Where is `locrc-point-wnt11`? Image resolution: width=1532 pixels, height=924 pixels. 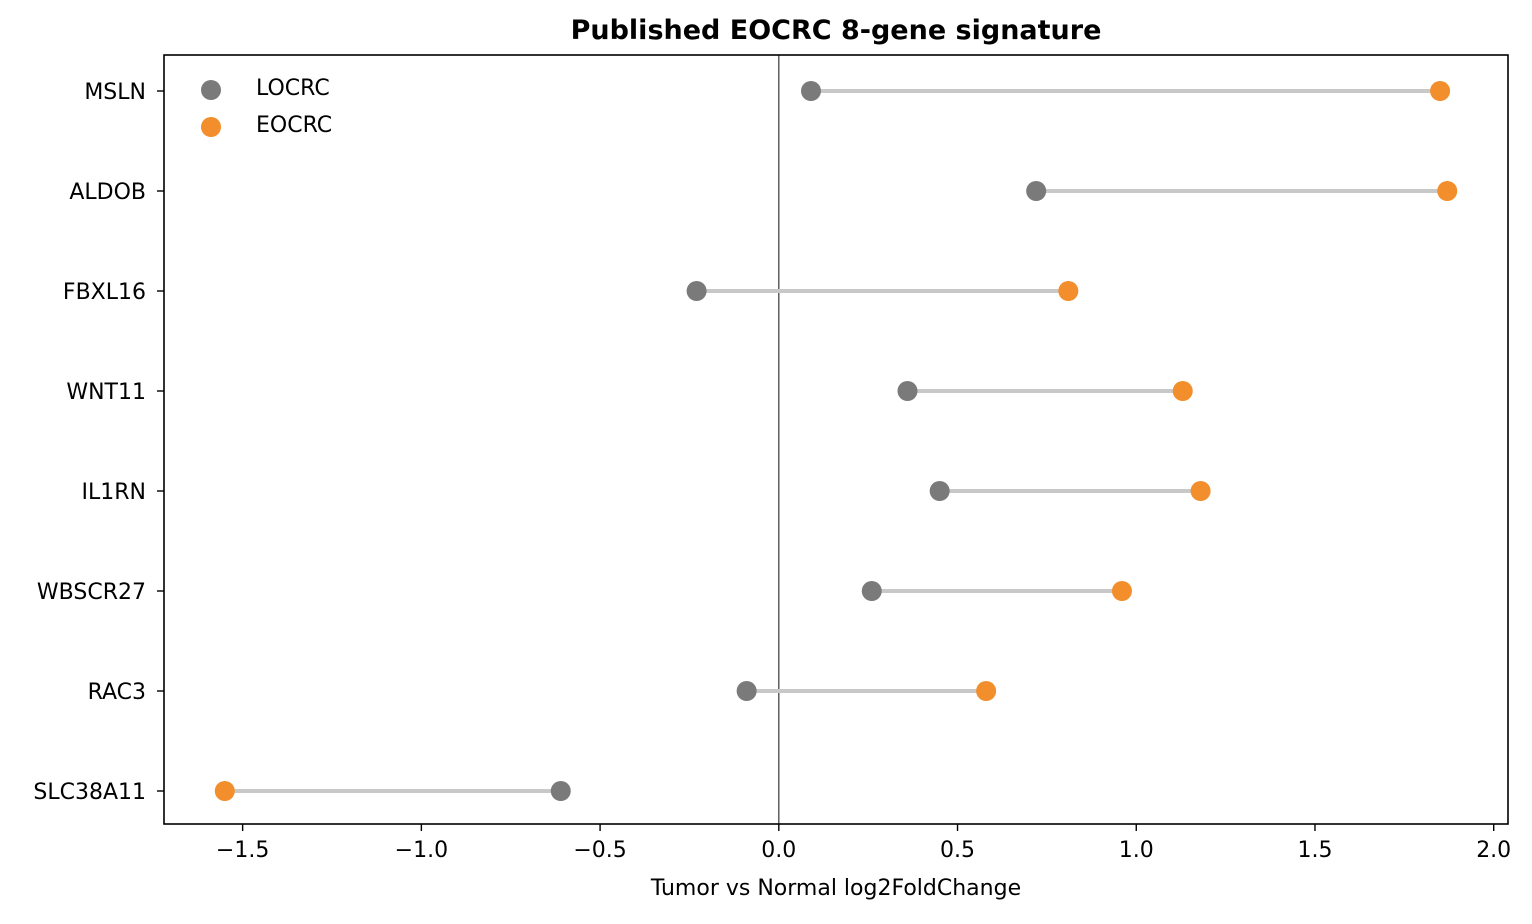 locrc-point-wnt11 is located at coordinates (907, 391).